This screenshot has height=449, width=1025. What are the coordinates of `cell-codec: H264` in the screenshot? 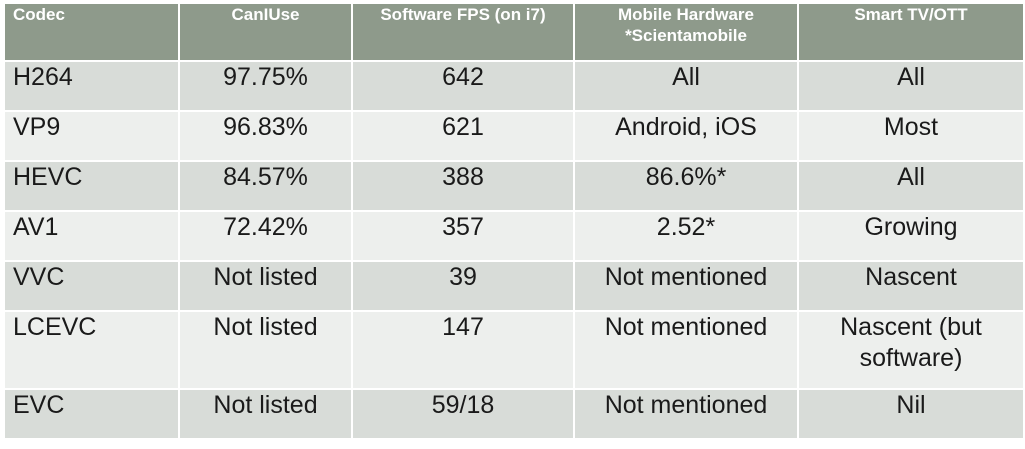 It's located at (91, 86).